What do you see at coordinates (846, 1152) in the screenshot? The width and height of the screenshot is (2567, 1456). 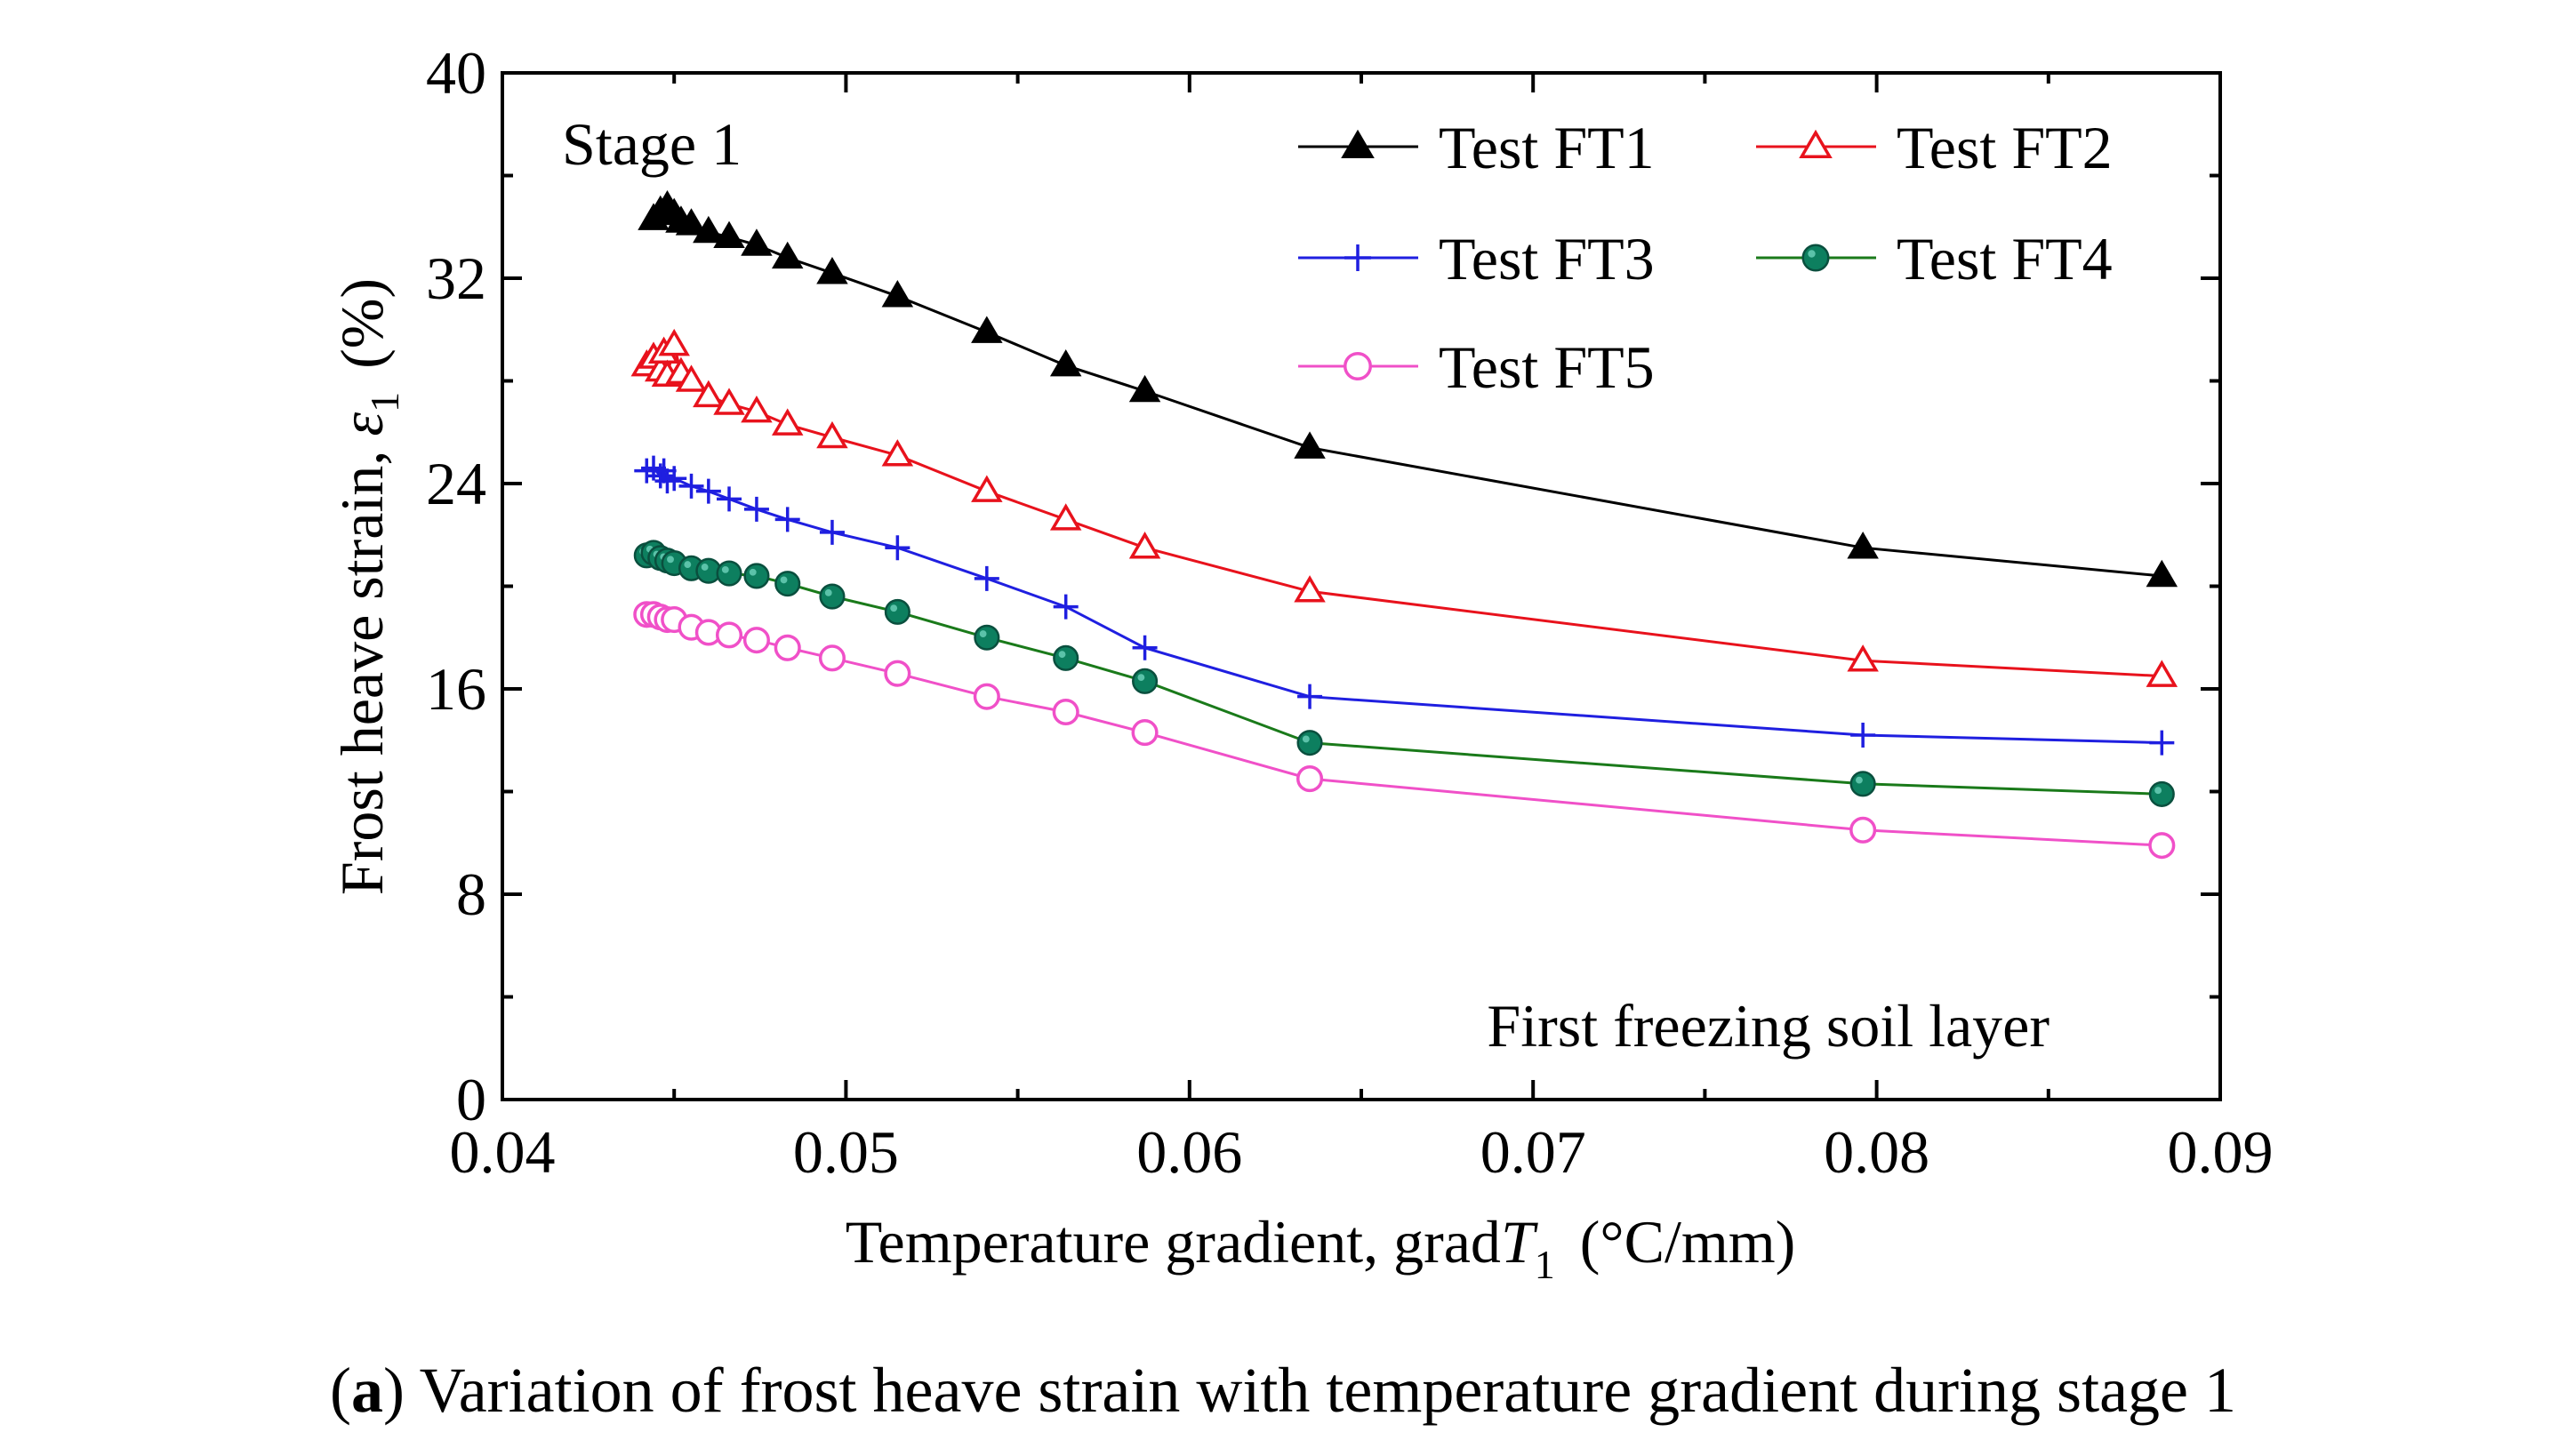 I see `x-tick-label: 0.05` at bounding box center [846, 1152].